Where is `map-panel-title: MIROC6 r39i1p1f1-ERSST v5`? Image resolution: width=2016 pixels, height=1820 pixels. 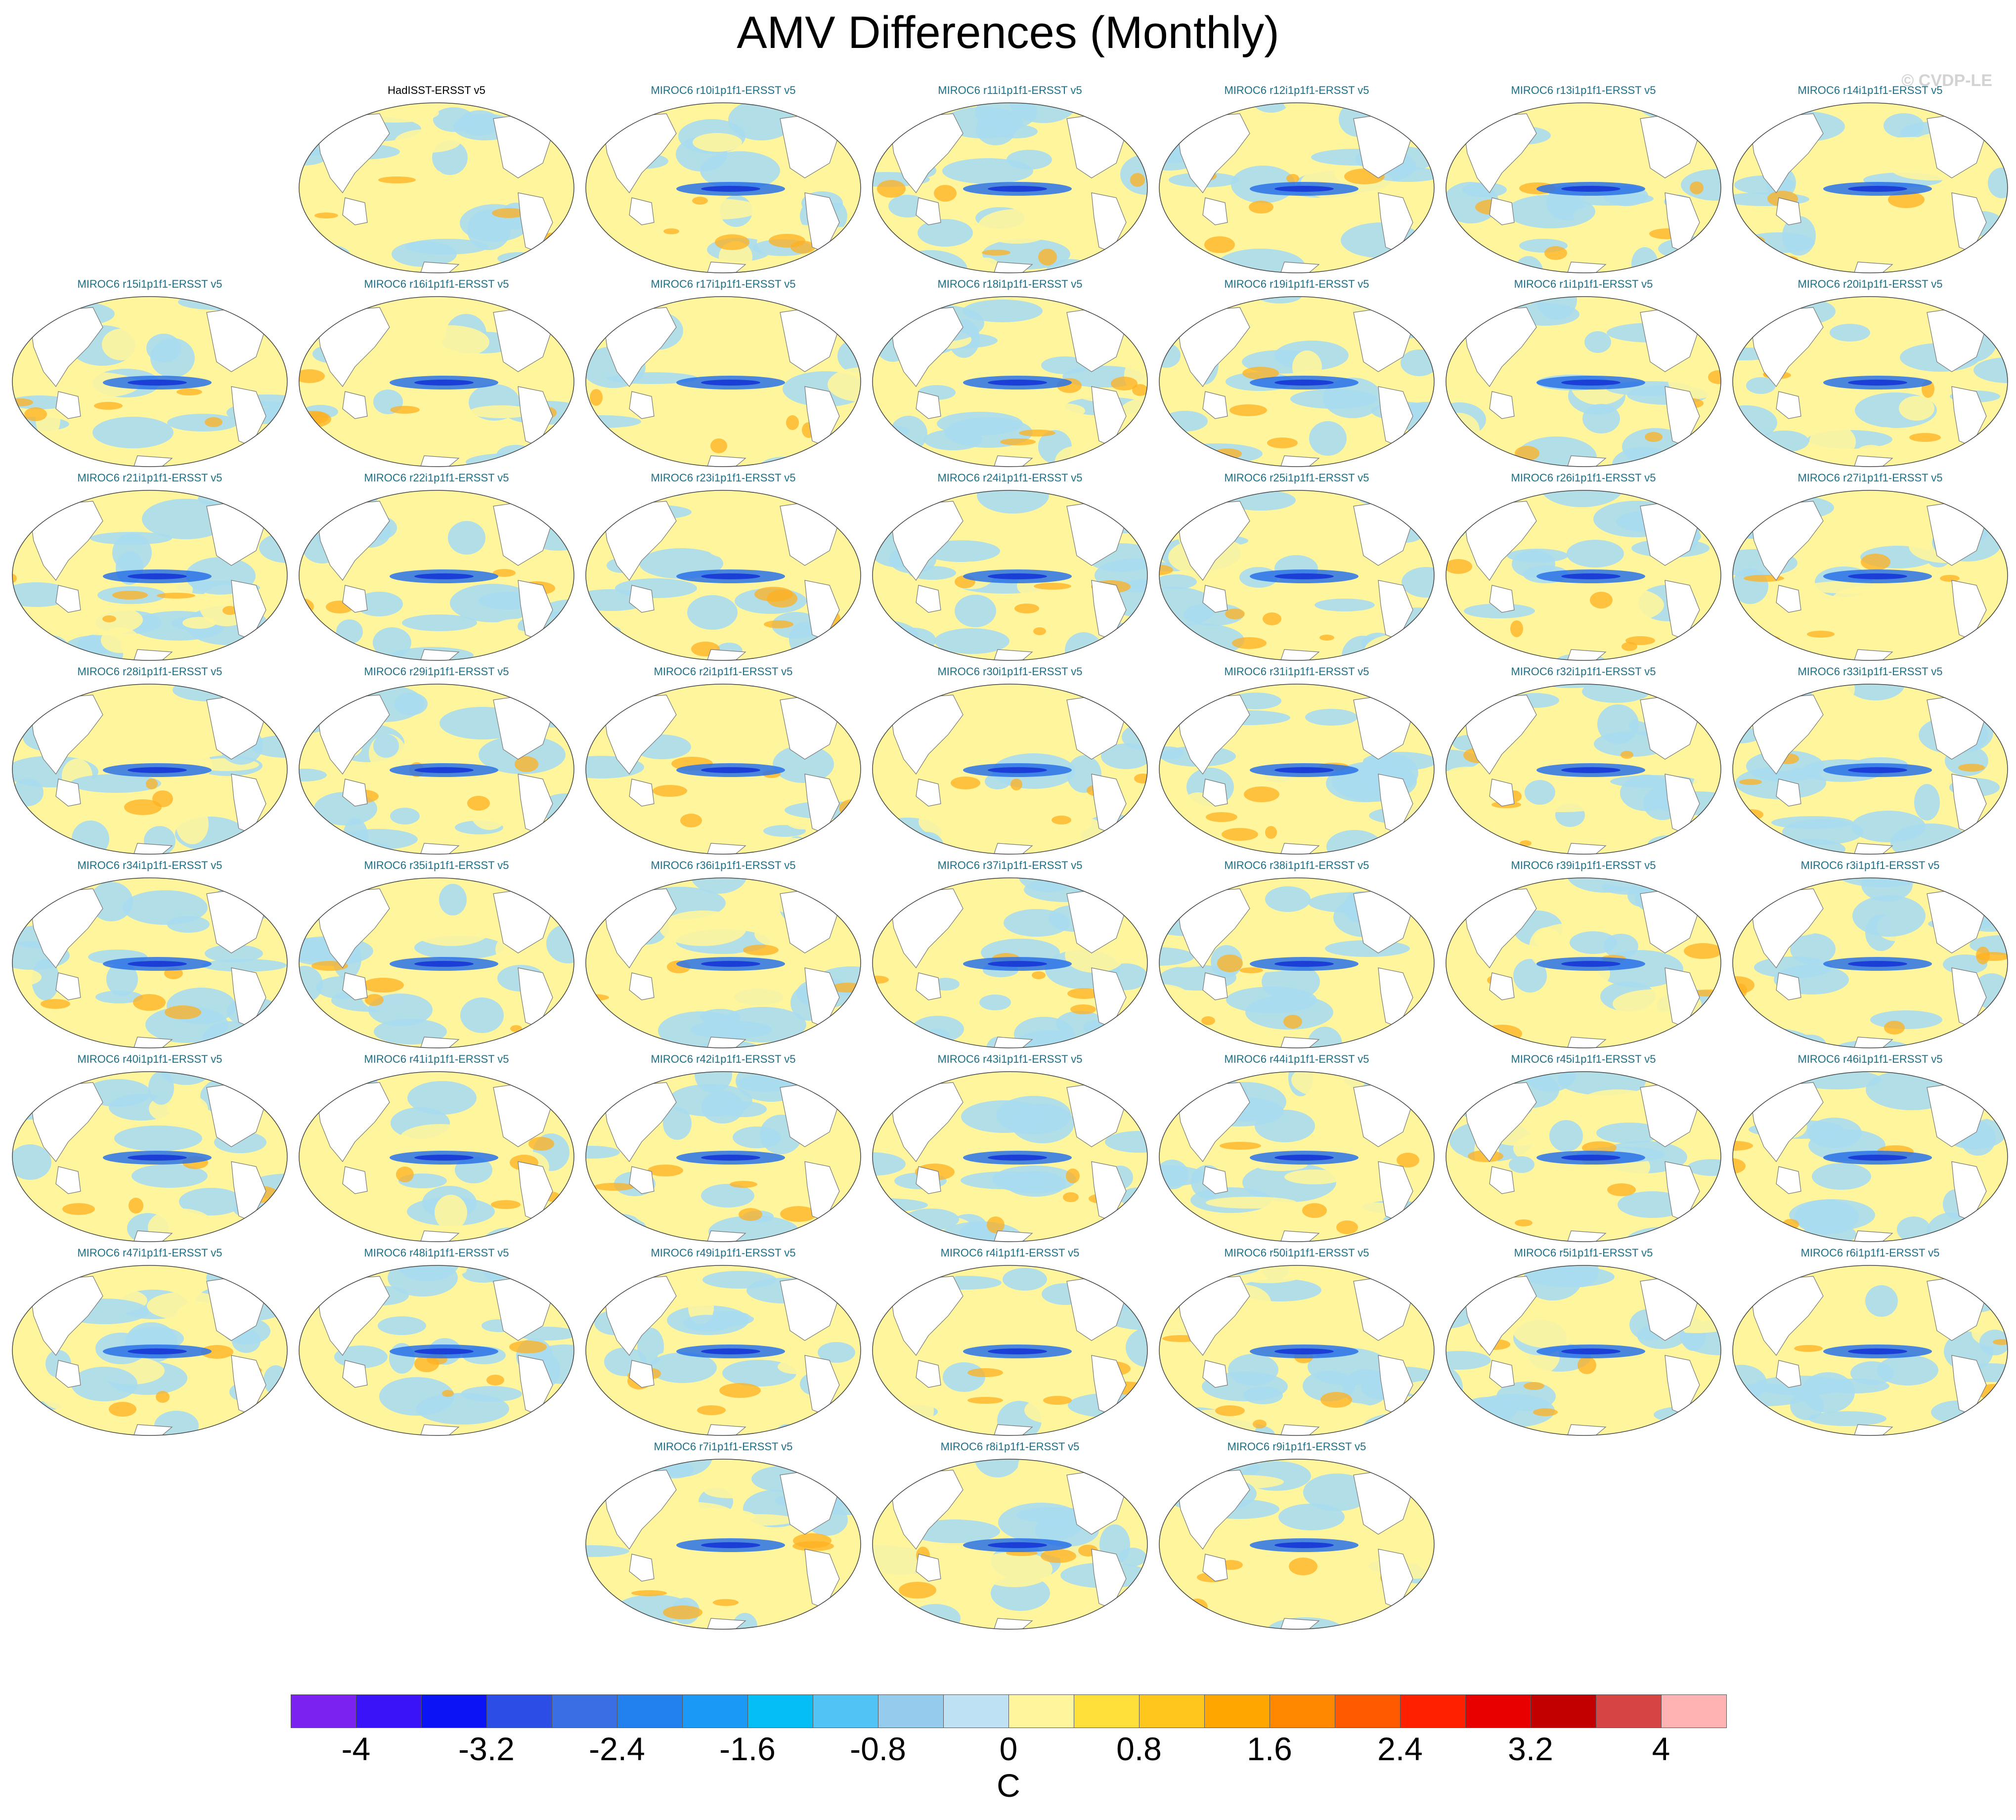 map-panel-title: MIROC6 r39i1p1f1-ERSST v5 is located at coordinates (1584, 865).